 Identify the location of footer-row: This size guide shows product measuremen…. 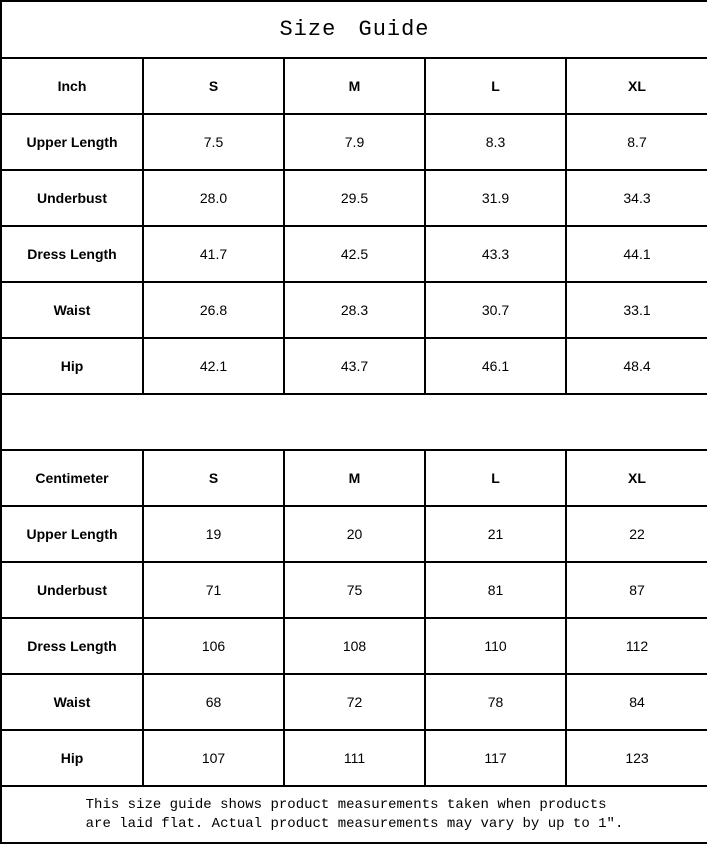
(353, 814).